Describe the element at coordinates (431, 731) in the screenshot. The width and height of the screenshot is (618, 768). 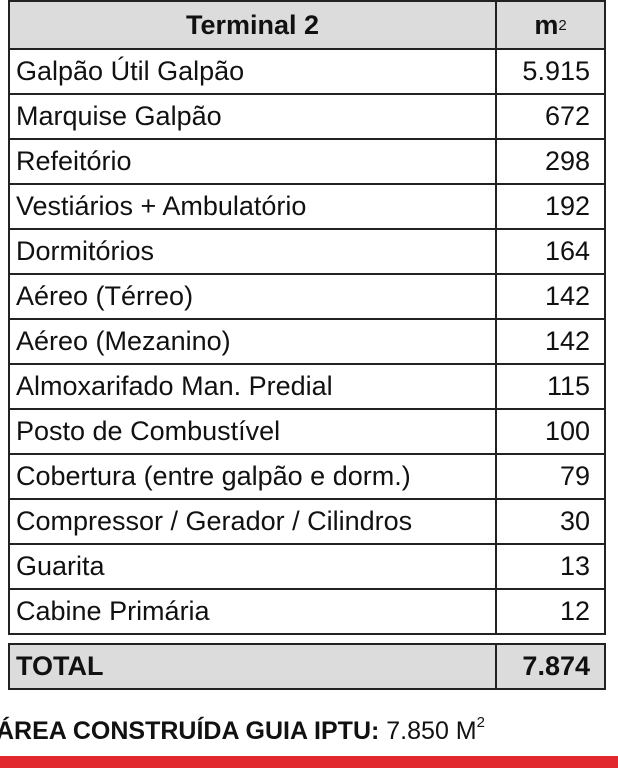
I see `footer-value: 7.850 M` at that location.